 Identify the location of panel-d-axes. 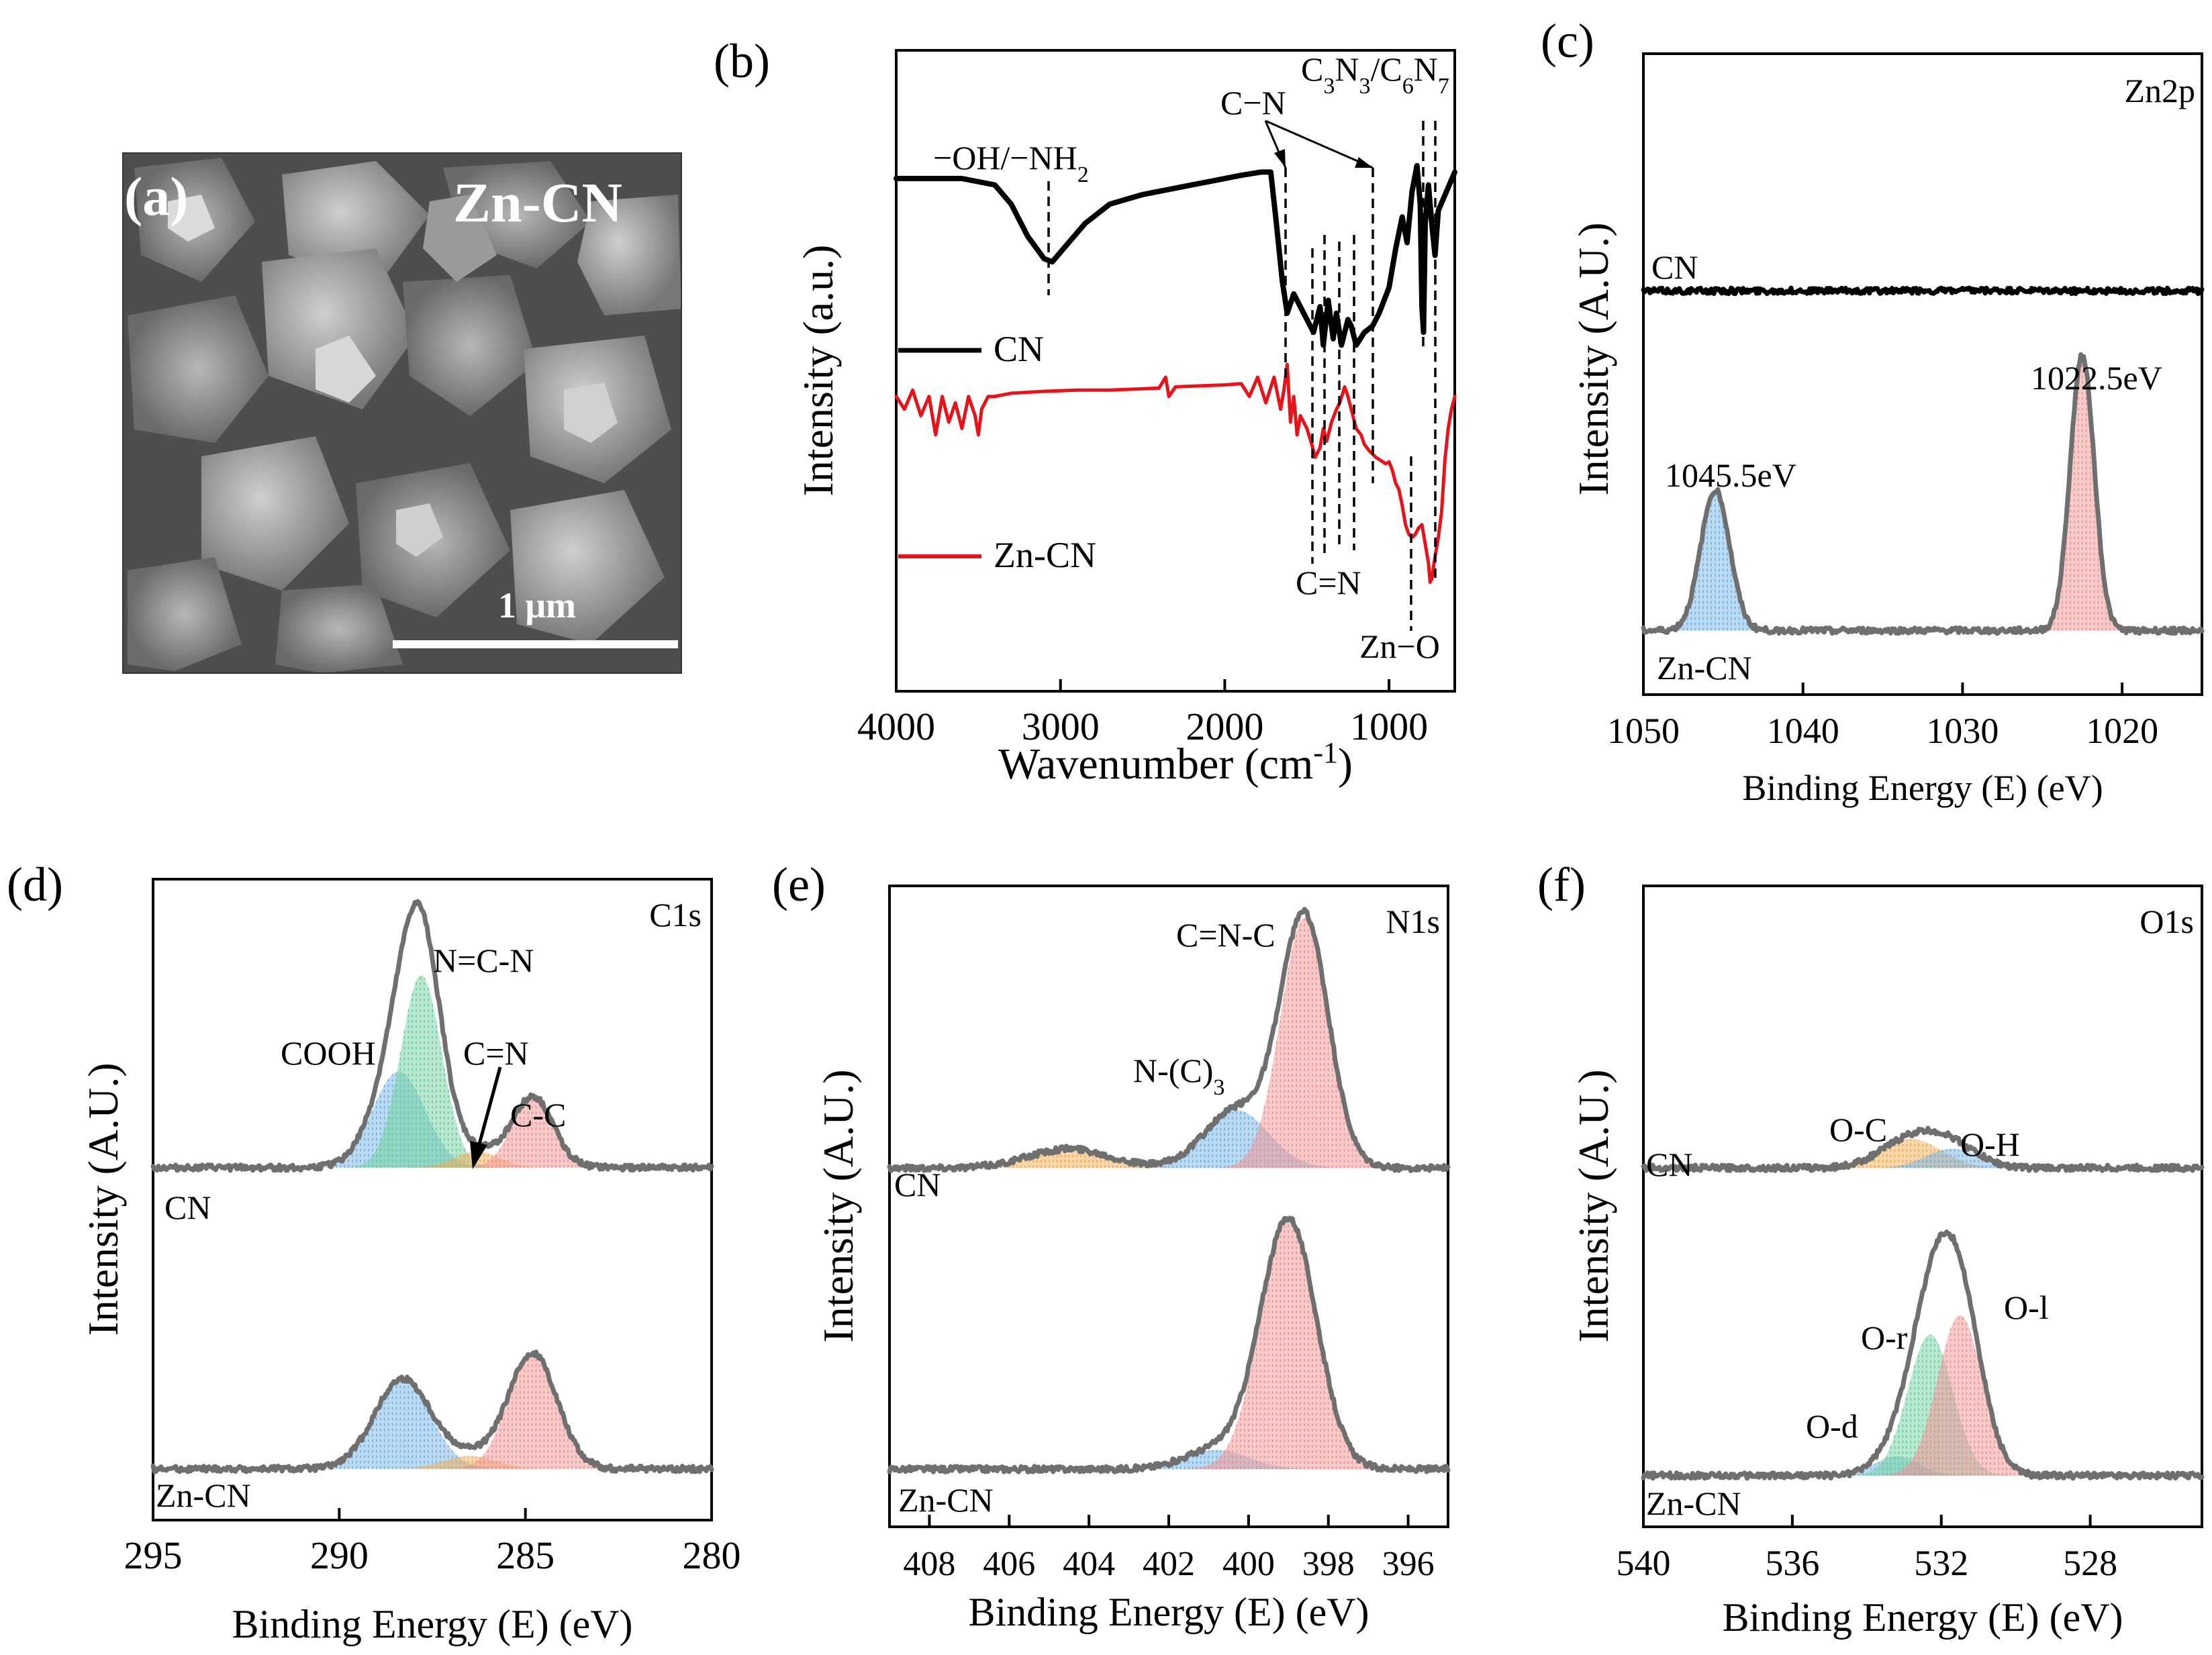
(432, 1199).